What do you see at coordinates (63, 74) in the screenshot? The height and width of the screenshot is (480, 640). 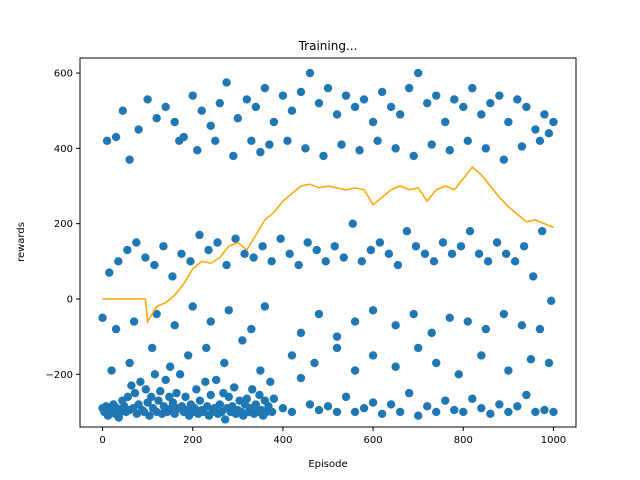 I see `y-tick-label: 600` at bounding box center [63, 74].